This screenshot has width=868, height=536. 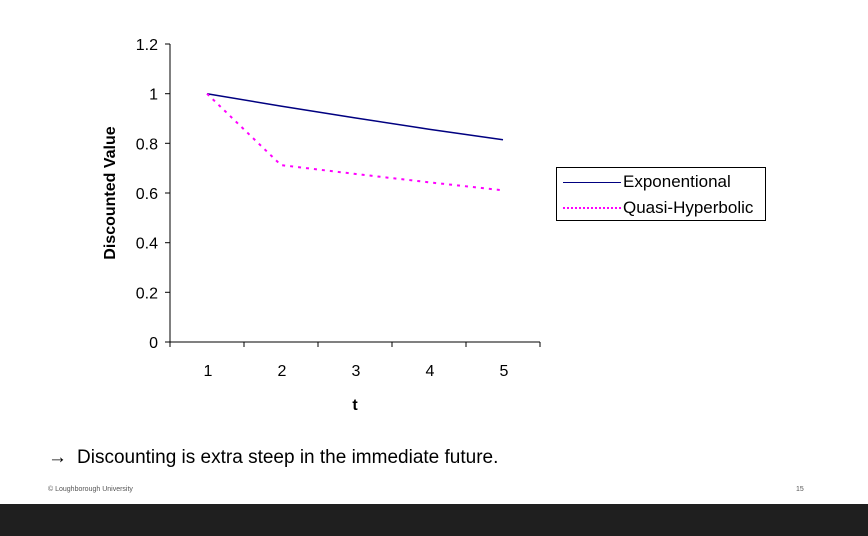 What do you see at coordinates (208, 371) in the screenshot?
I see `x-tick-label: 1` at bounding box center [208, 371].